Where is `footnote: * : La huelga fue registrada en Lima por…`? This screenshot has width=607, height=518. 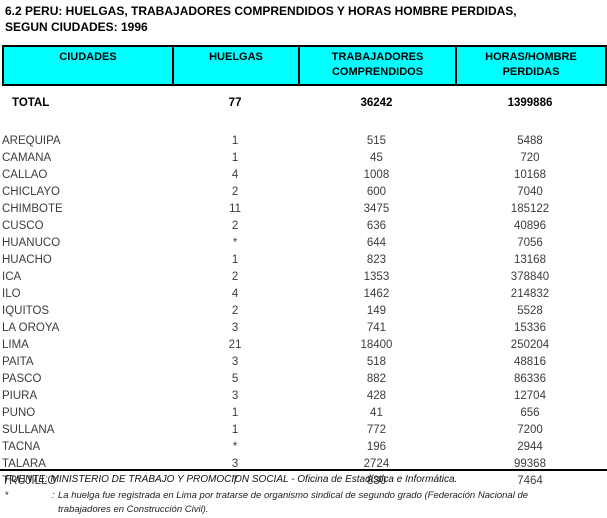
footnote: * : La huelga fue registrada en Lima por… is located at coordinates (304, 503).